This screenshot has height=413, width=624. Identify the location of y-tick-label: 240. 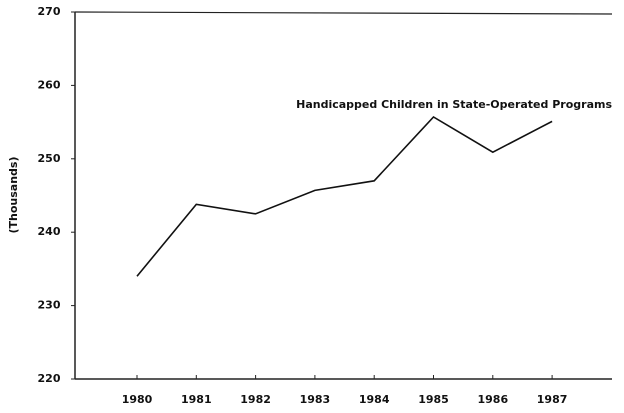
(49, 231).